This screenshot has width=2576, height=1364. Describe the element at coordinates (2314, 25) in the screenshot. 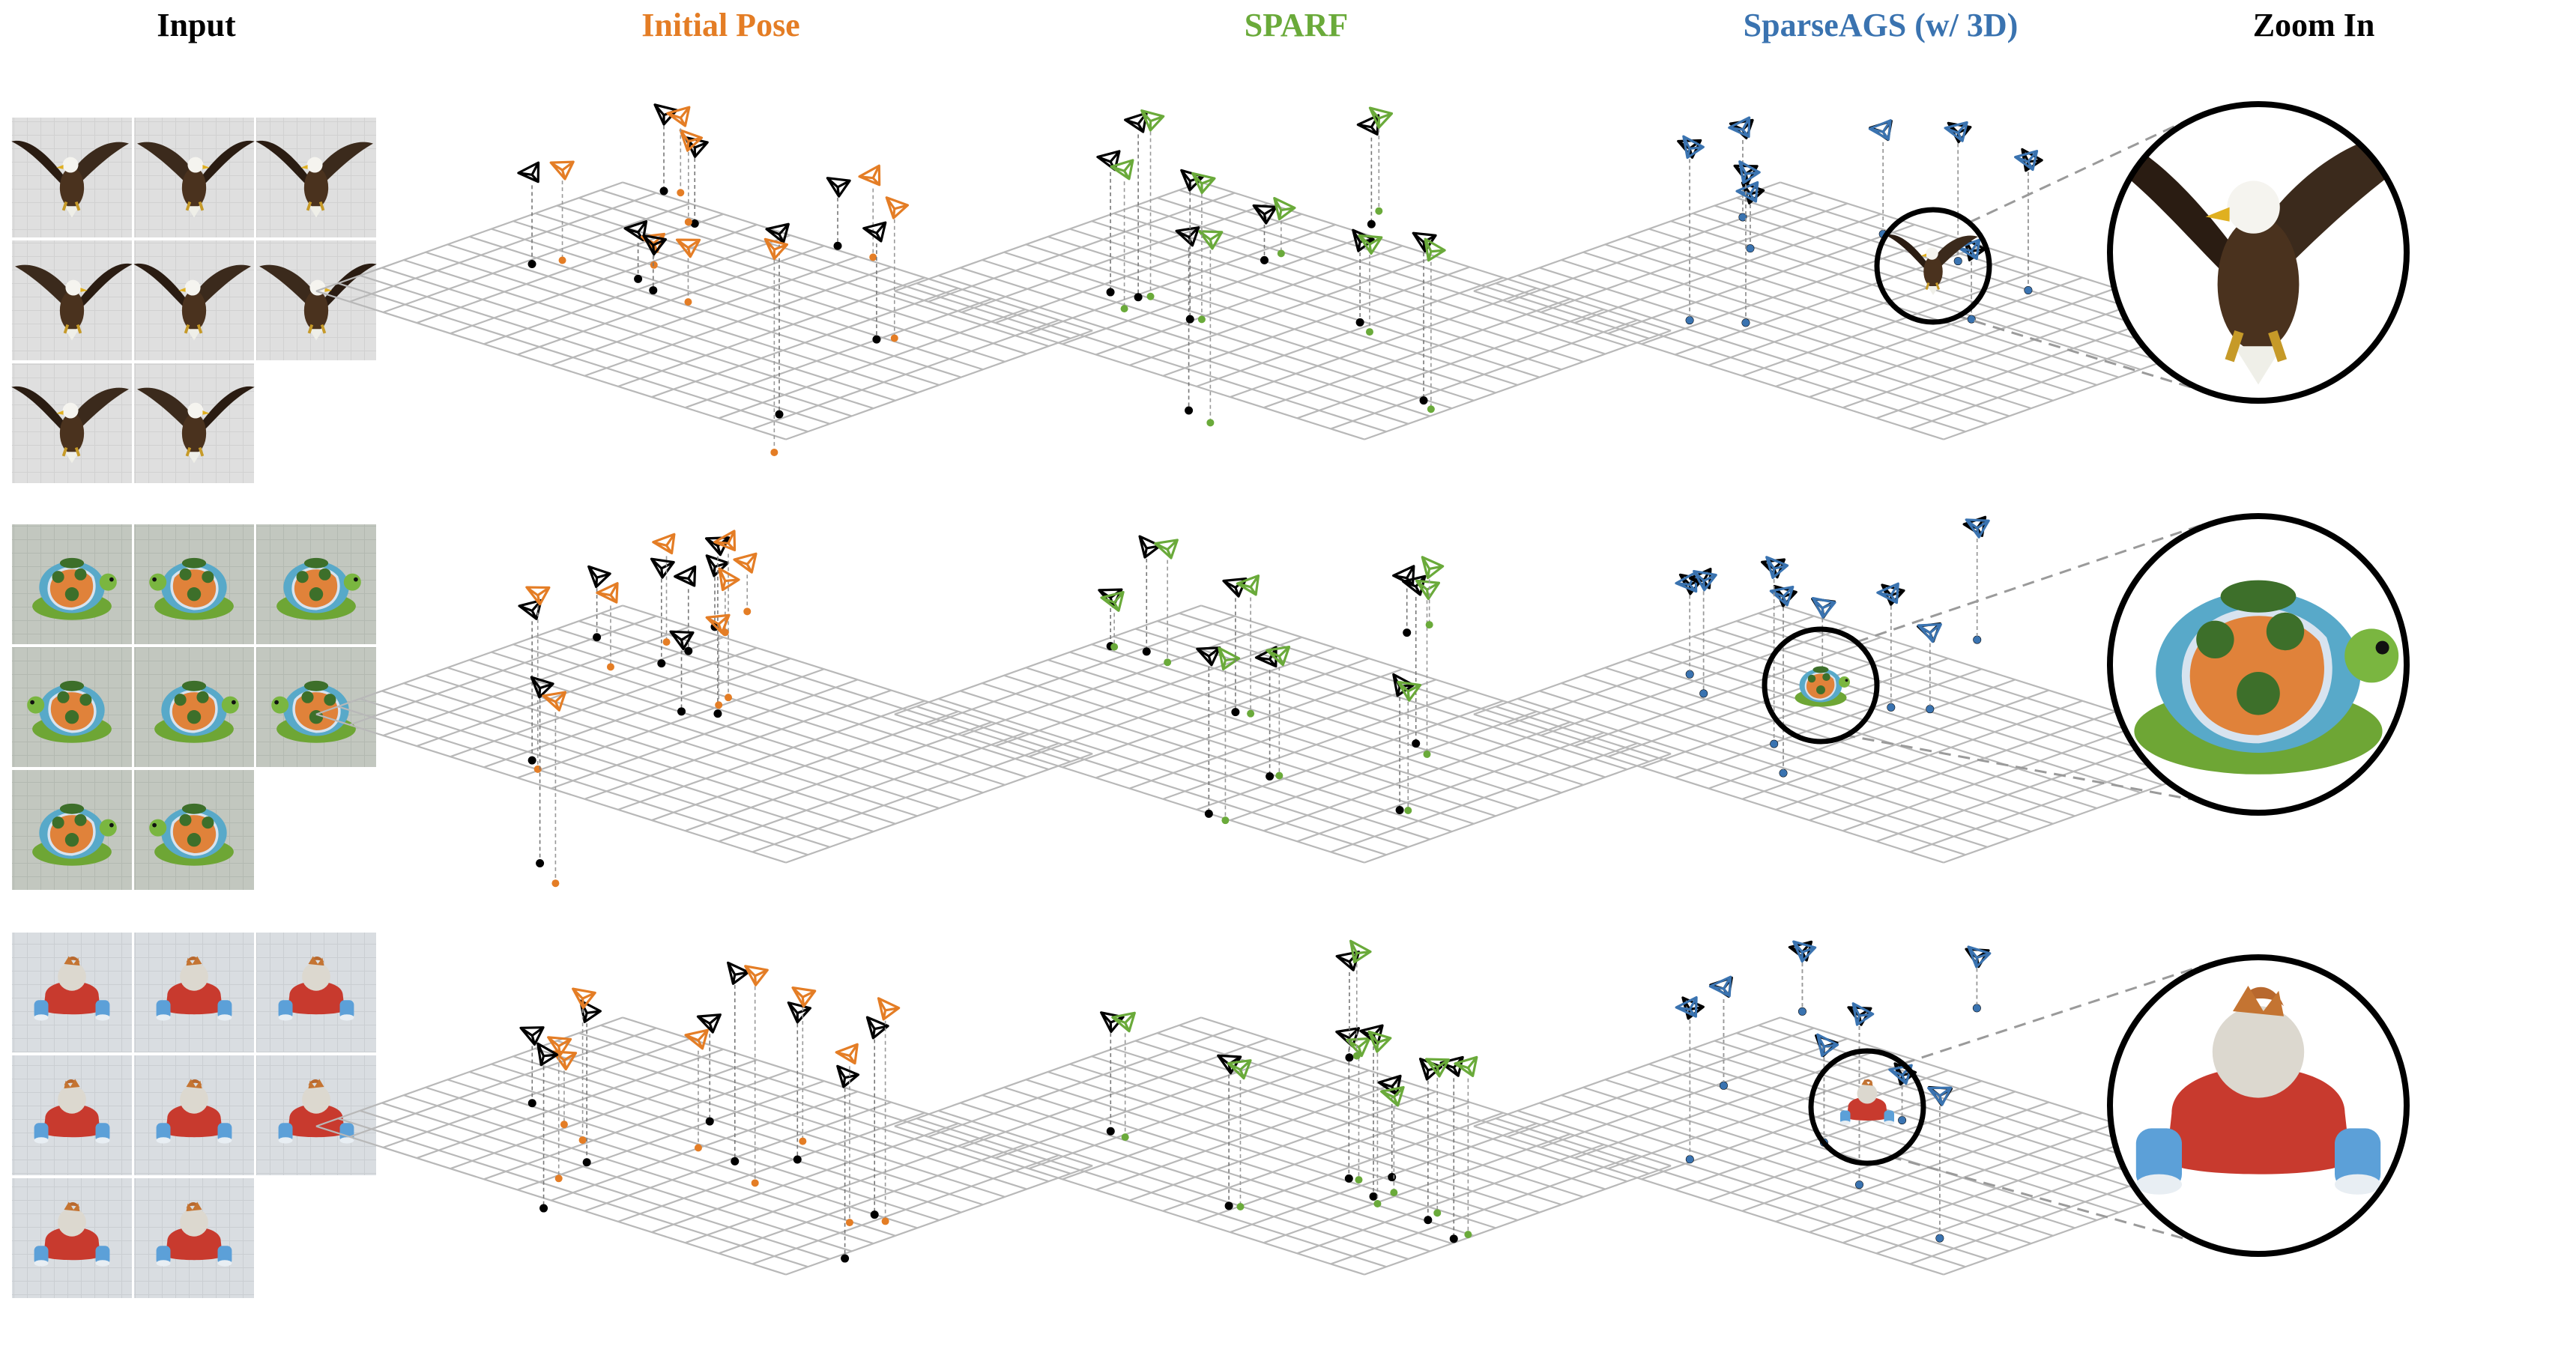

I see `header-zoom-in: Zoom In` at that location.